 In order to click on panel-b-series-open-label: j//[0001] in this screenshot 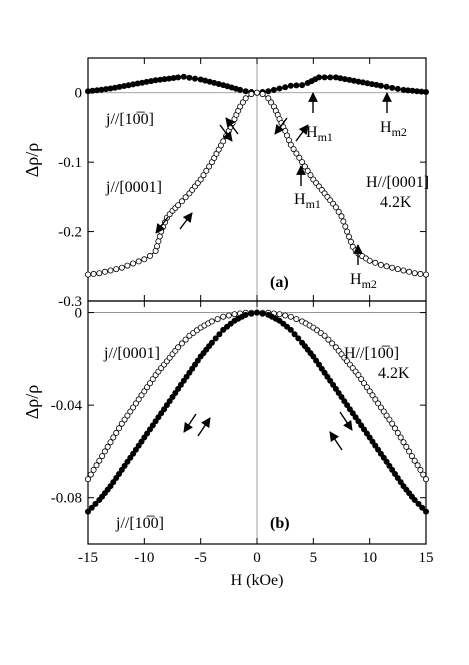, I will do `click(131, 353)`.